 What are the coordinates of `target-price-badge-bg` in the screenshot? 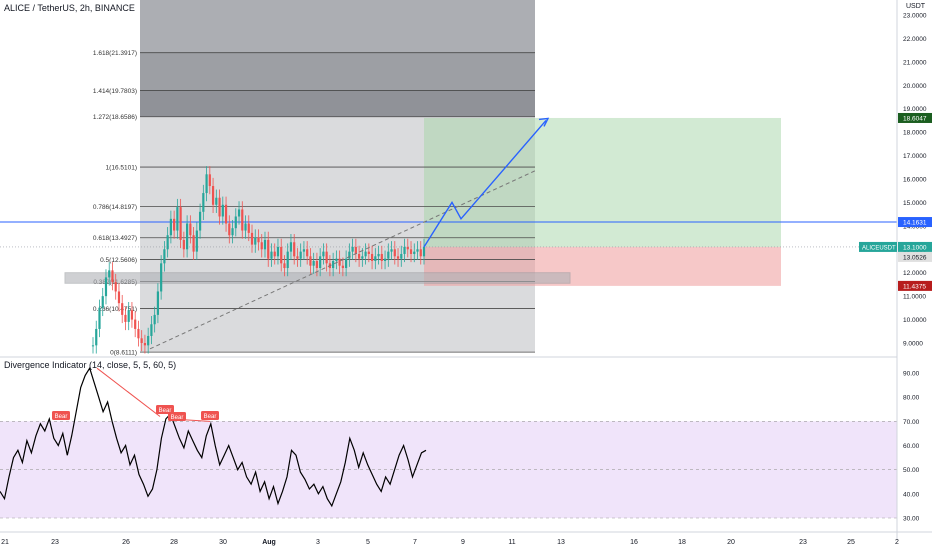 It's located at (915, 117).